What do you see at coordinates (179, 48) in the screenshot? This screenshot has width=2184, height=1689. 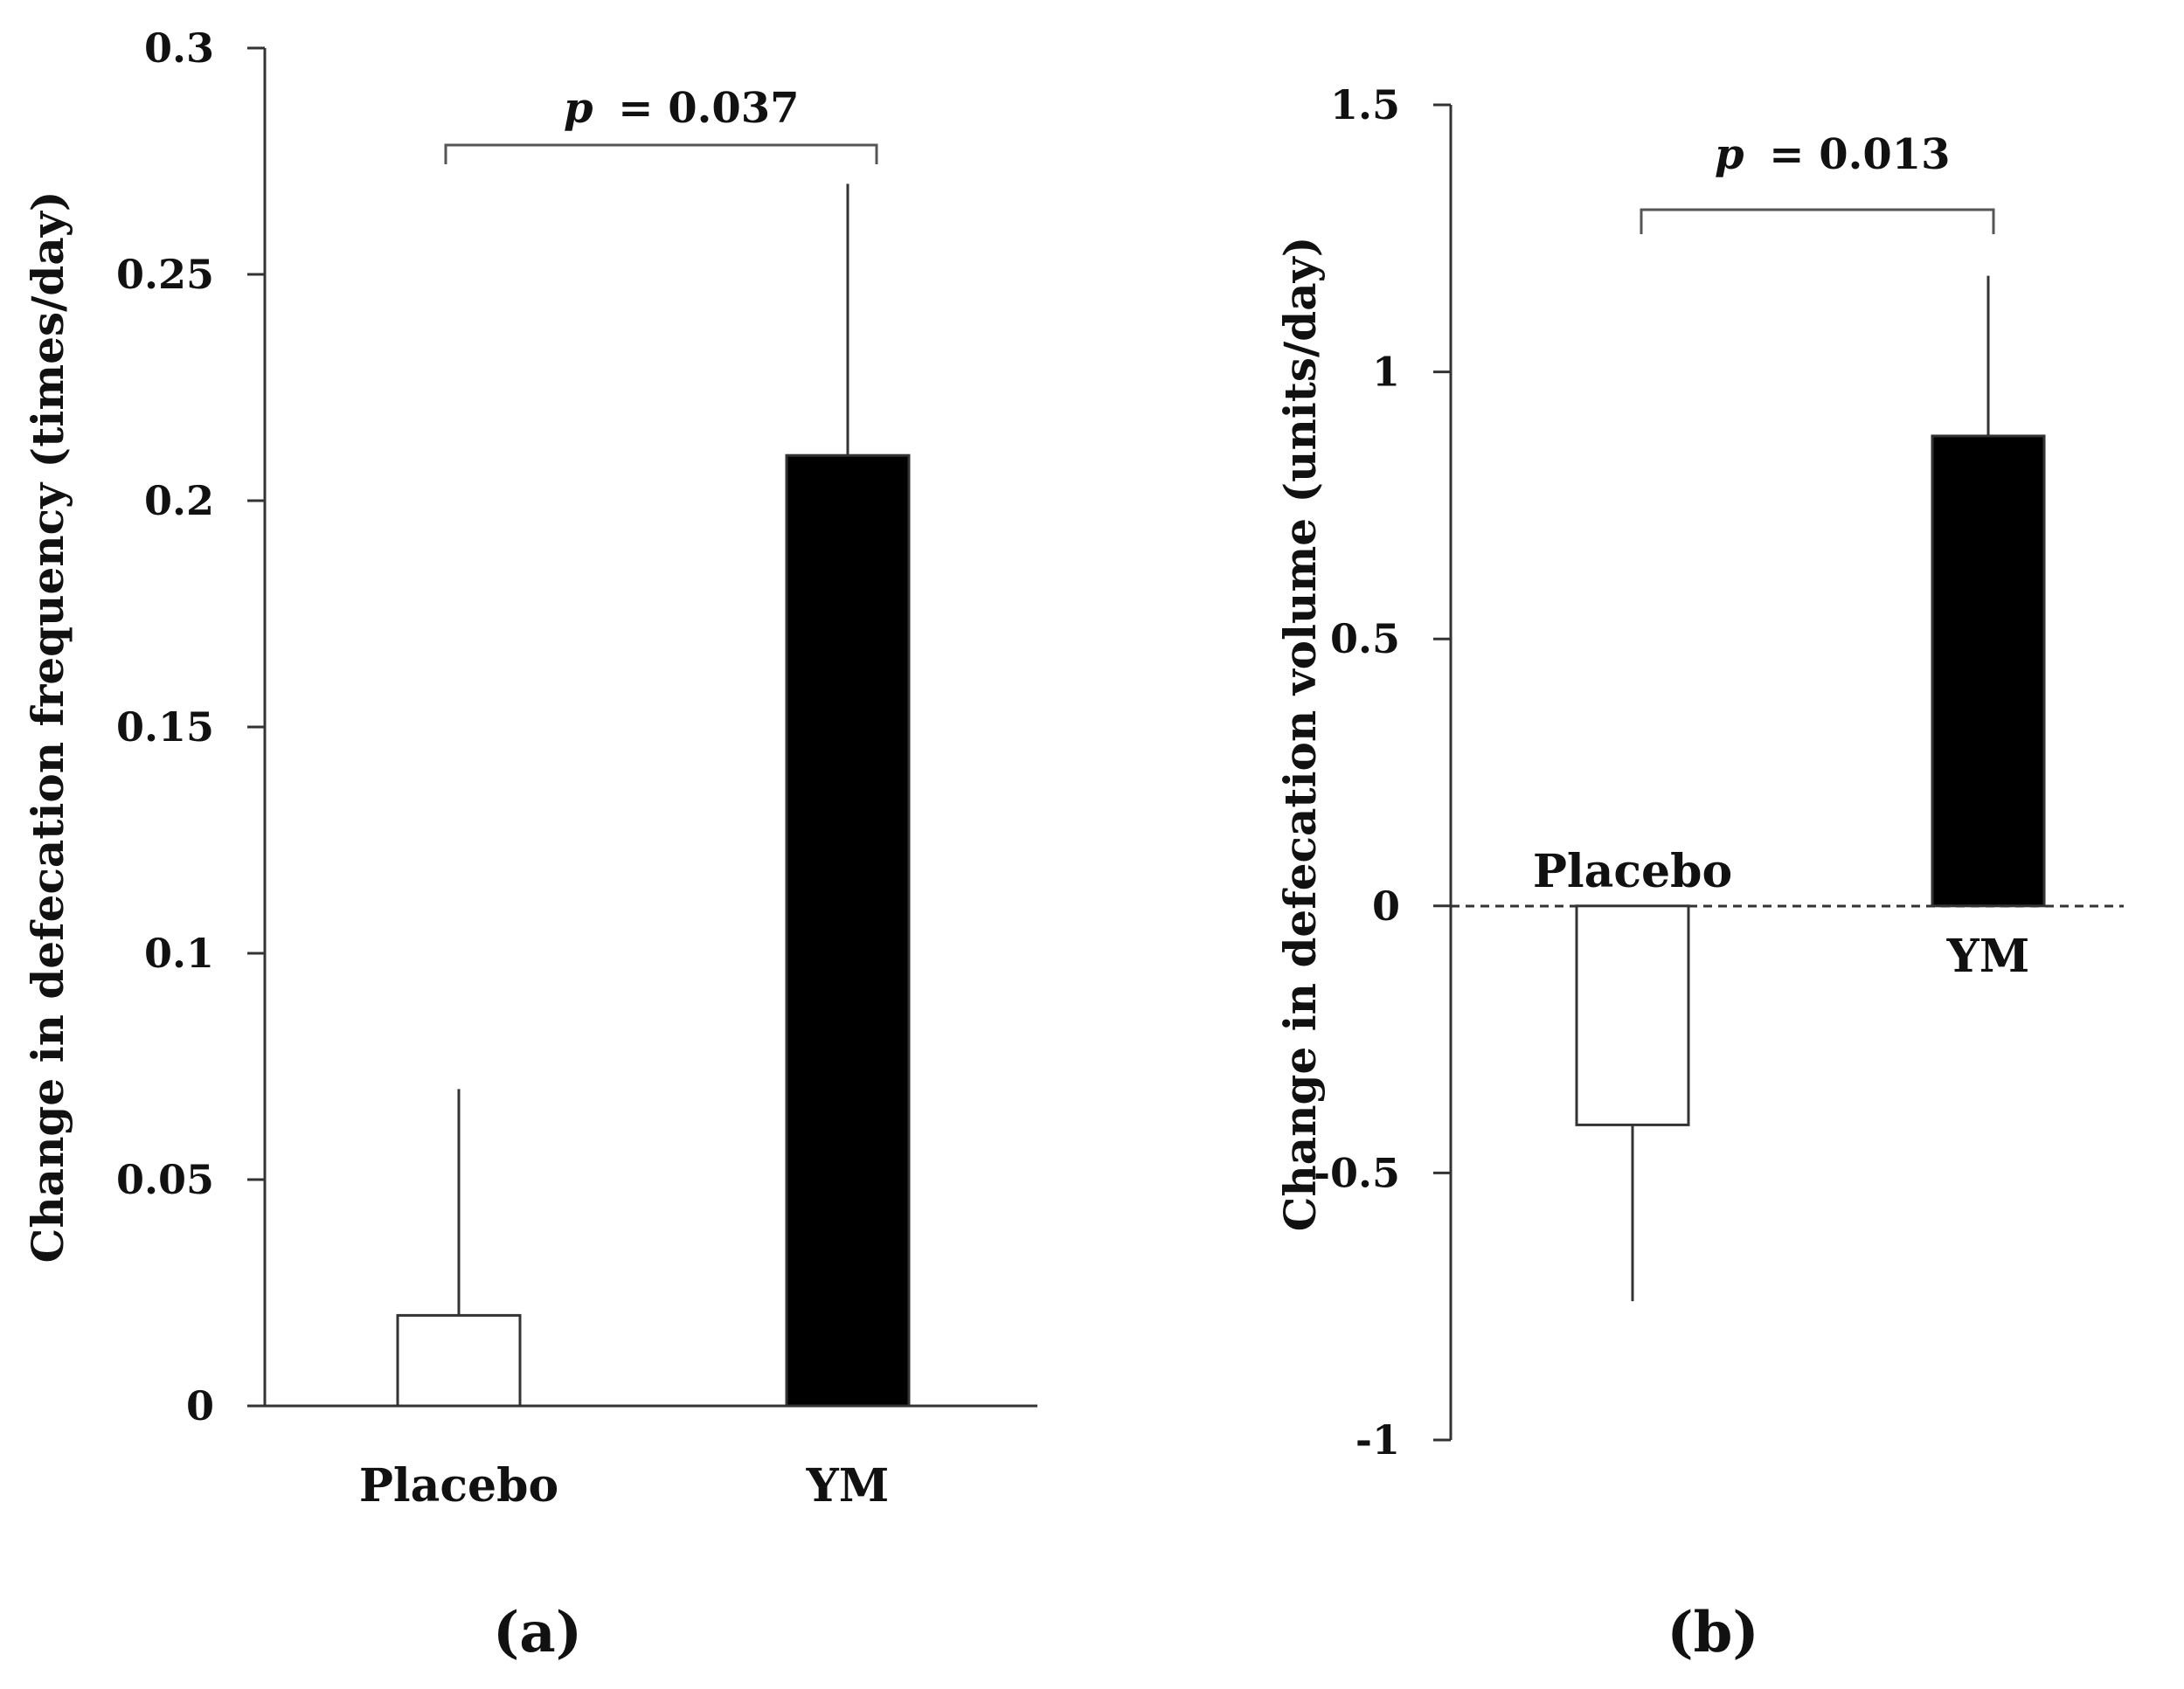 I see `chart-a-y-tick-label-6: 0.3` at bounding box center [179, 48].